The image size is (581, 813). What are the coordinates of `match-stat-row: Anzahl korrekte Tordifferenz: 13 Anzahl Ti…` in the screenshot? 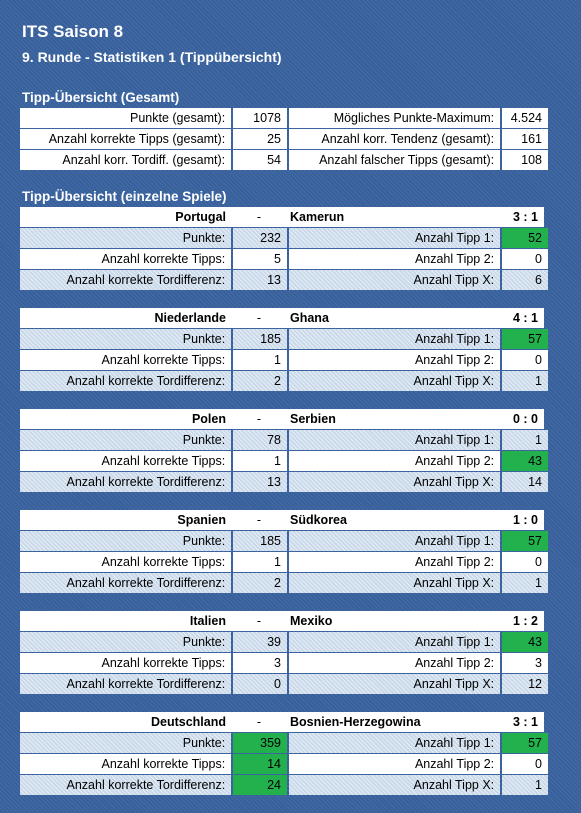 It's located at (284, 482).